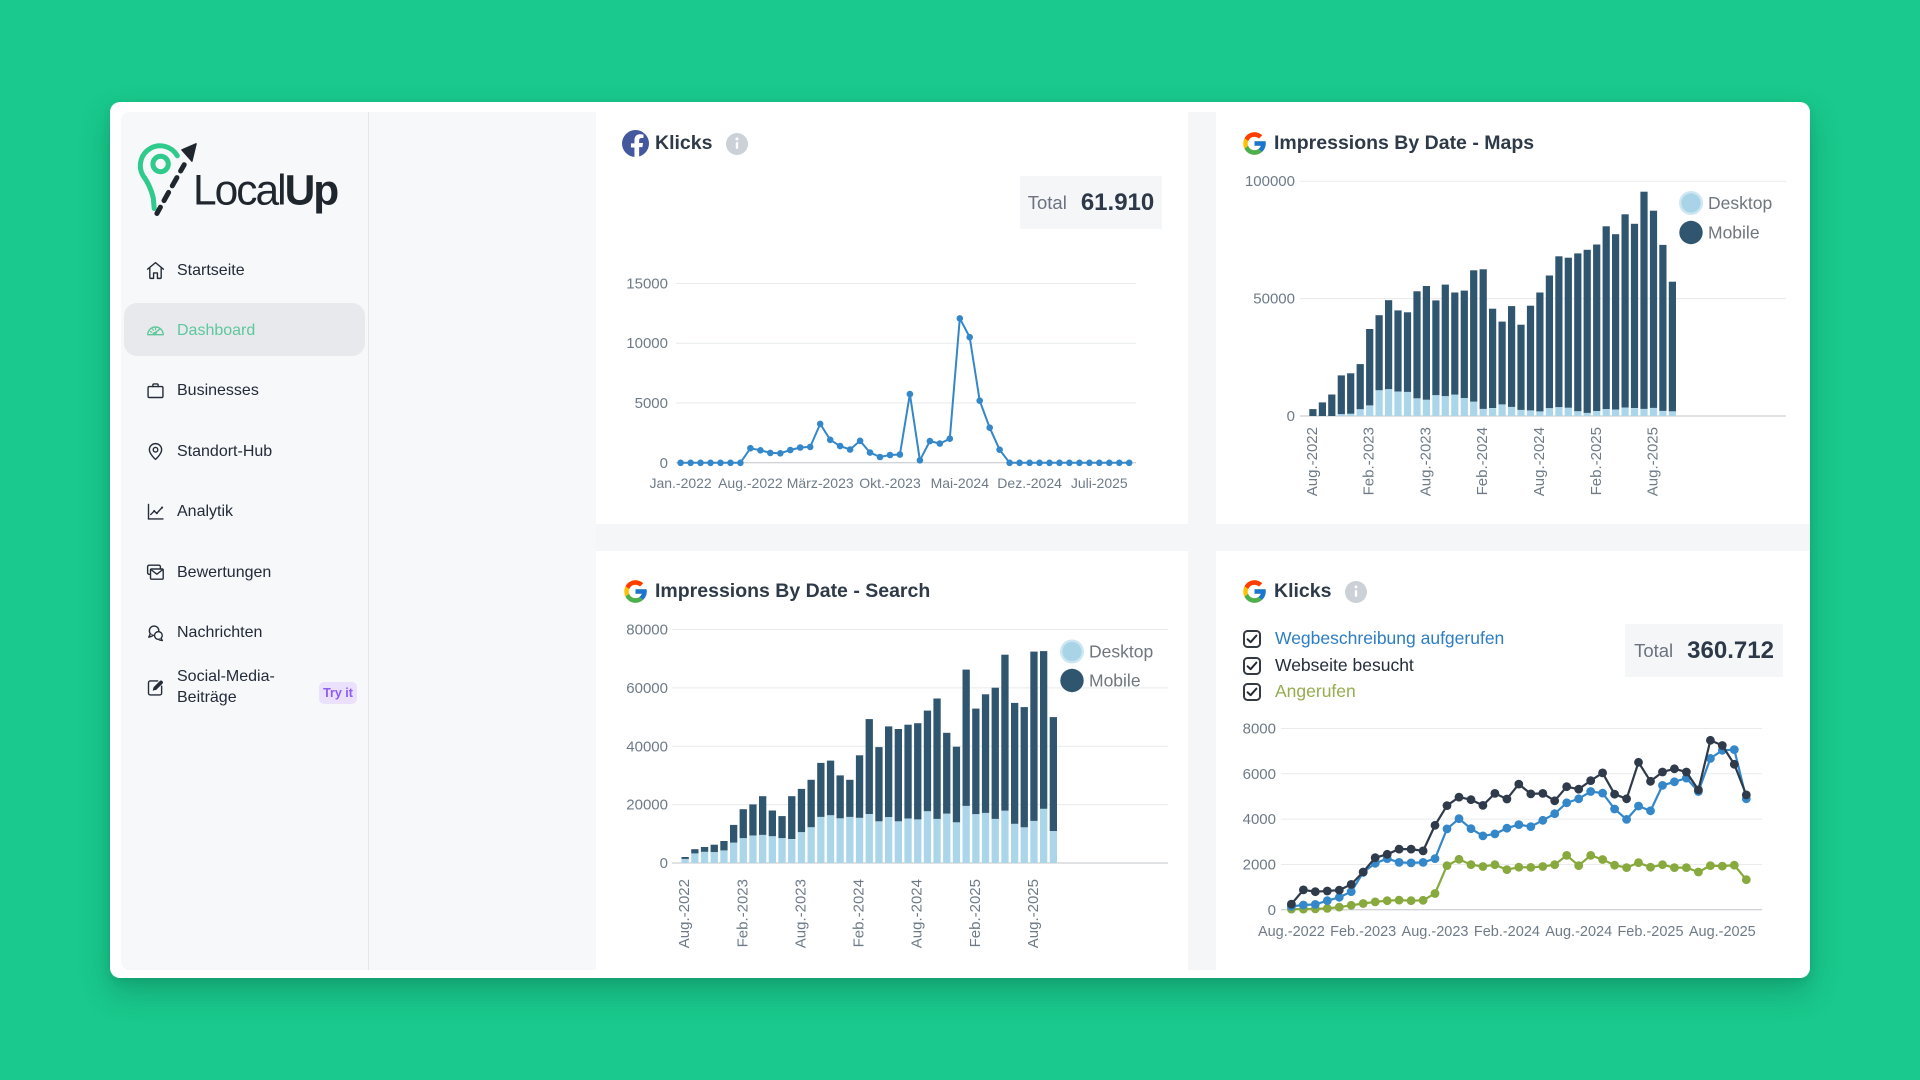 Image resolution: width=1920 pixels, height=1080 pixels. I want to click on svg-text: 4000, so click(1259, 819).